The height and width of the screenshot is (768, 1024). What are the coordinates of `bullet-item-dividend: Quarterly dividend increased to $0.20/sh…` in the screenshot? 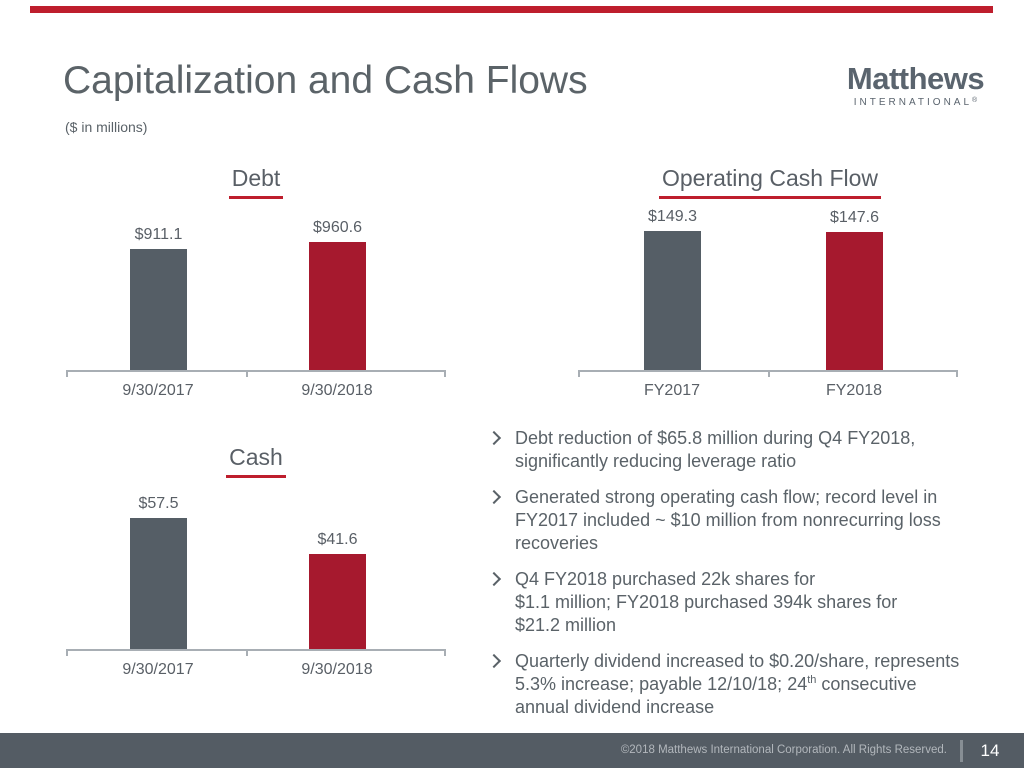 It's located at (755, 684).